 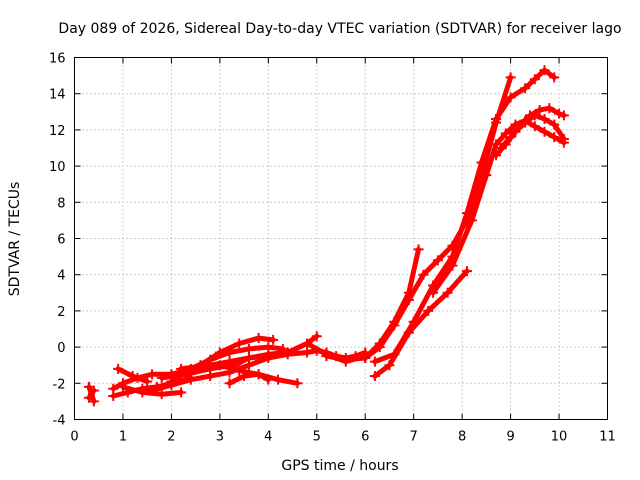 What do you see at coordinates (510, 437) in the screenshot?
I see `x-tick-label: 9` at bounding box center [510, 437].